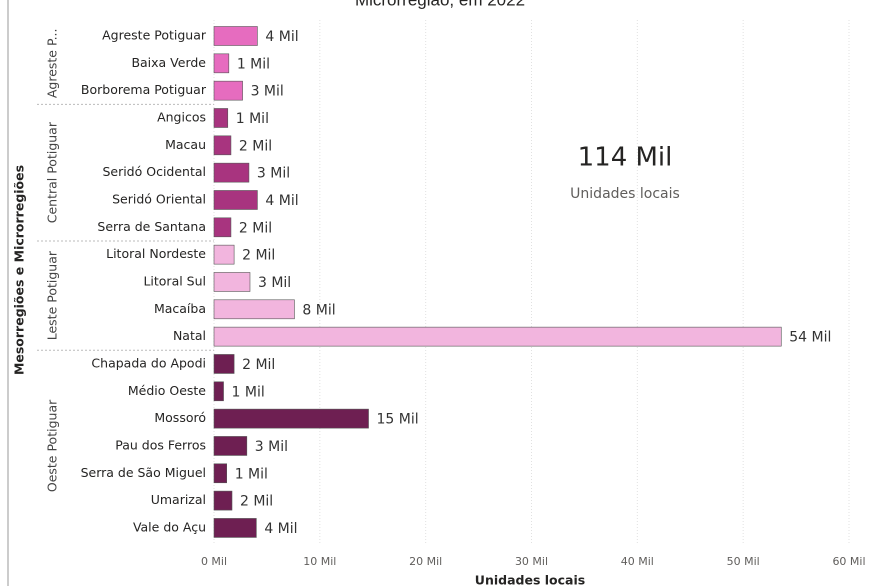  Describe the element at coordinates (425, 561) in the screenshot. I see `x-tick-label: 20 Mil` at that location.